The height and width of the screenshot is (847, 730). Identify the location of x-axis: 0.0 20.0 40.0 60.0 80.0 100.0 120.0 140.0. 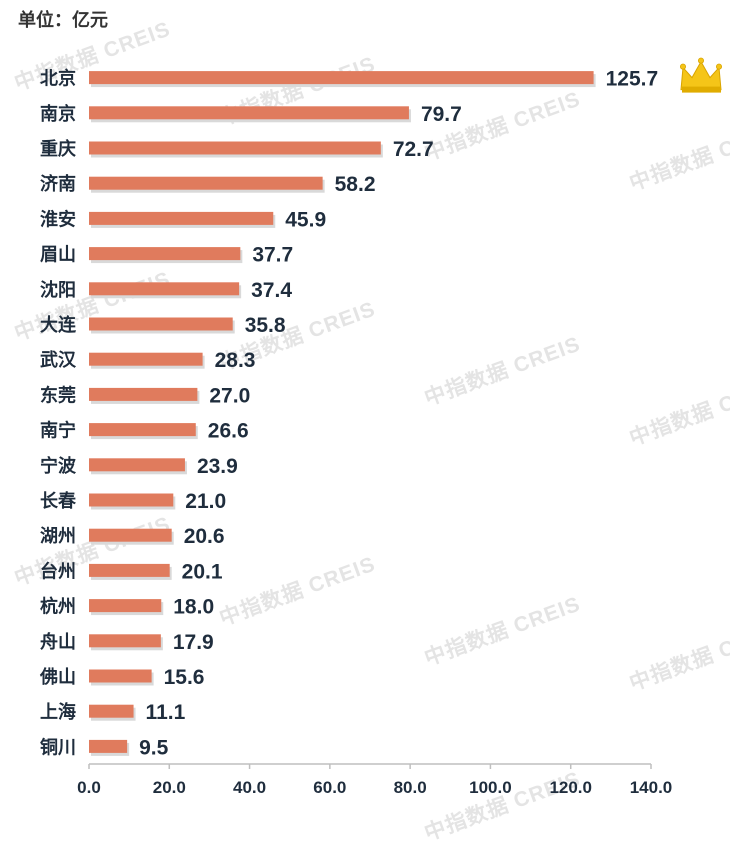
(375, 780).